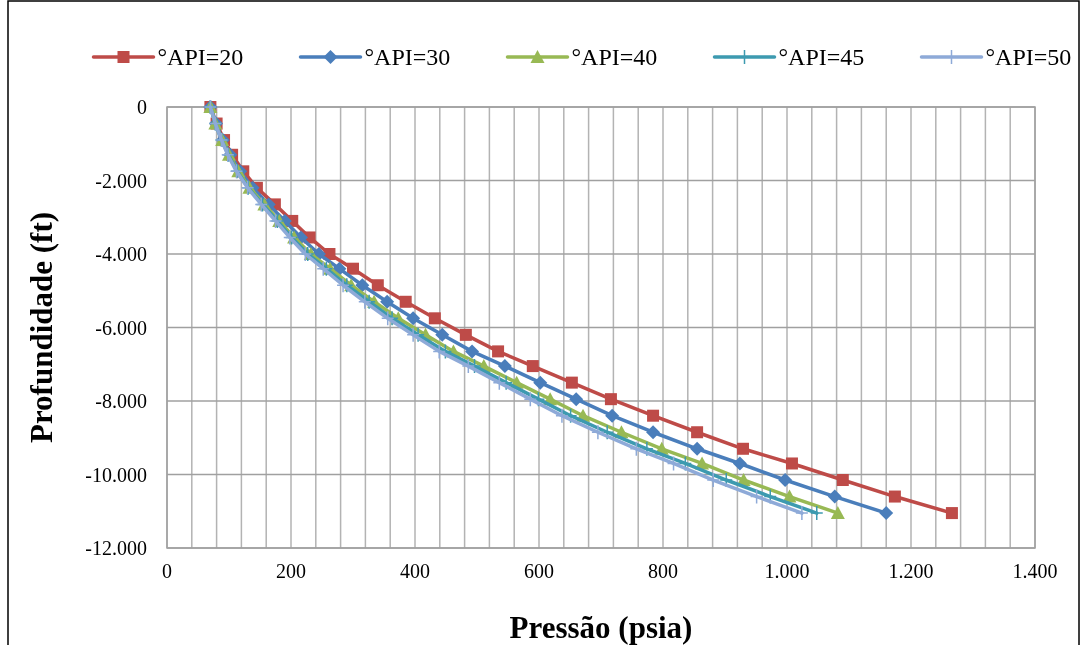 This screenshot has height=645, width=1087. I want to click on y-tick-label: -12.000, so click(116, 548).